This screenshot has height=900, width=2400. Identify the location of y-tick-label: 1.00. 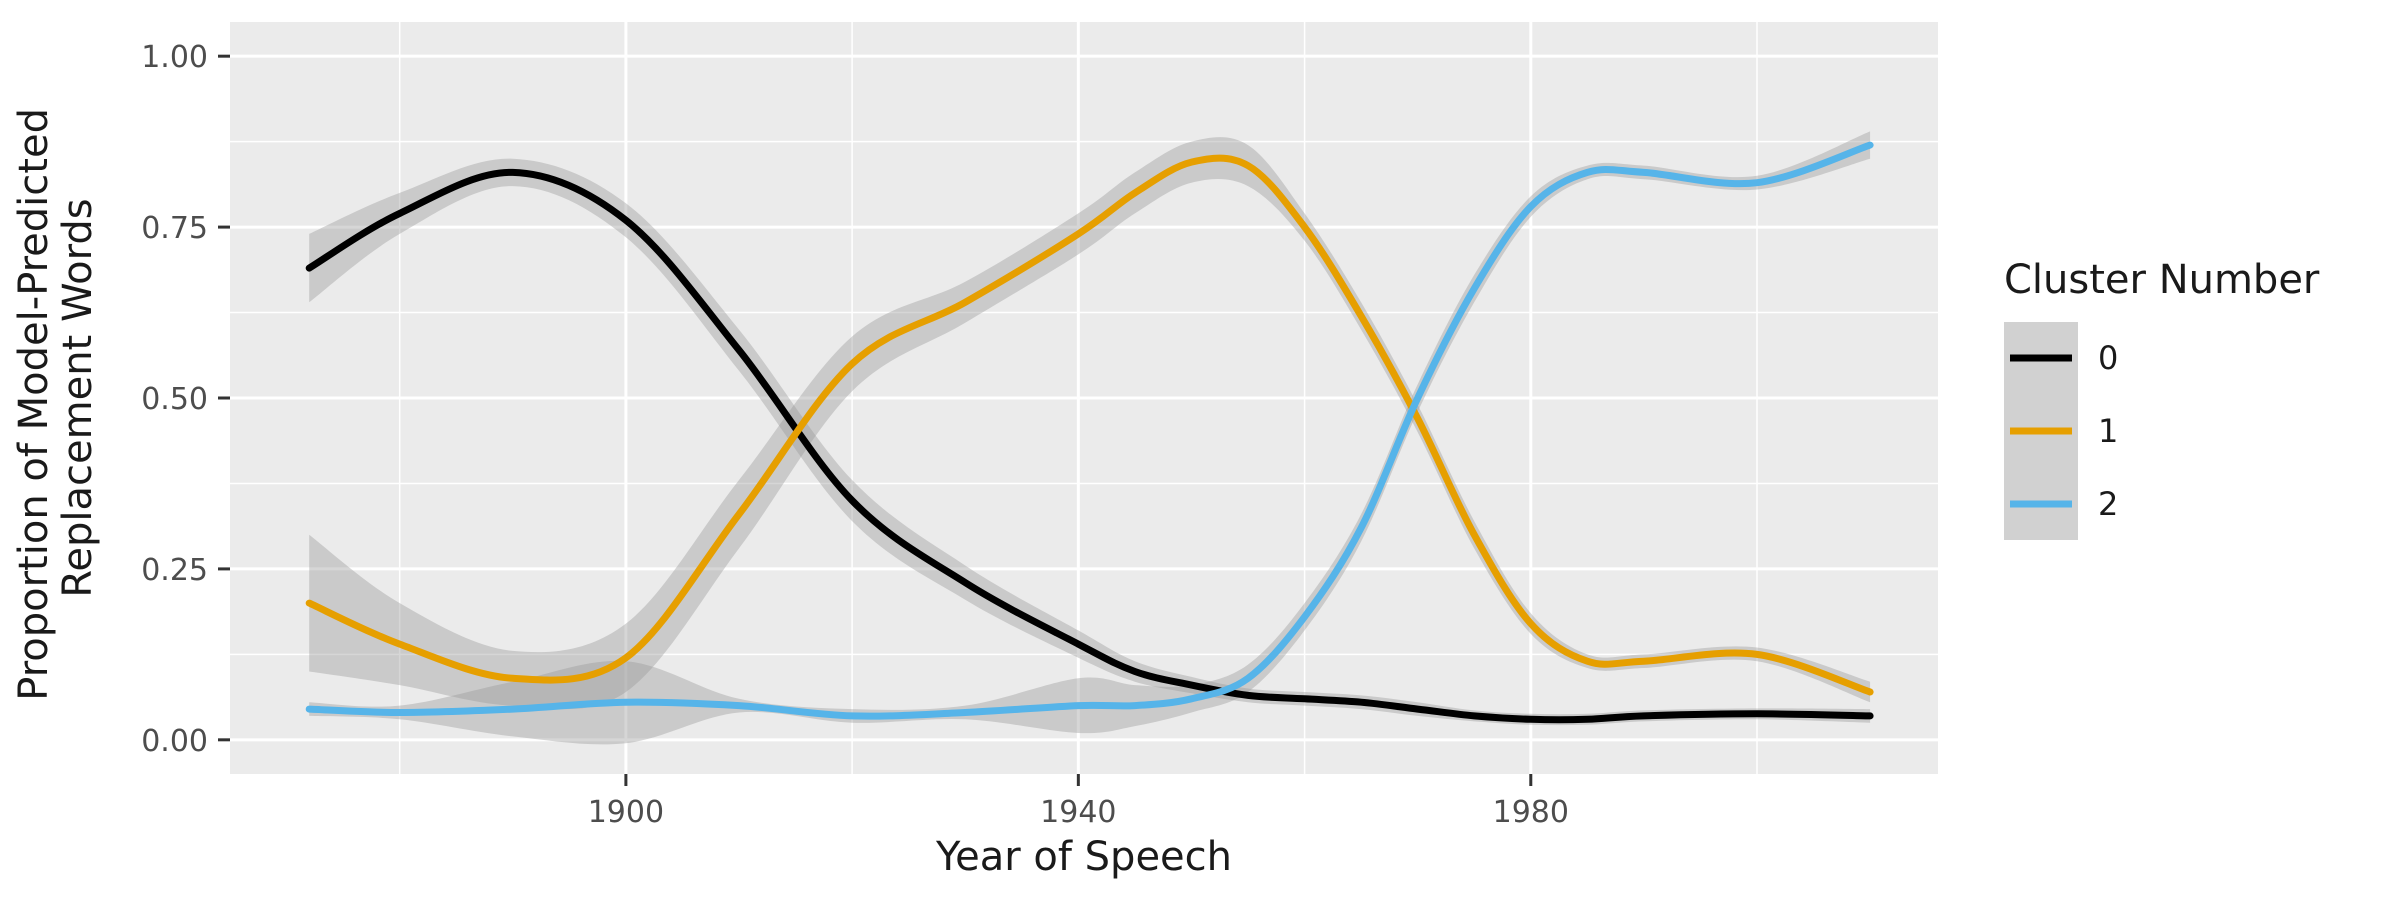
(174, 57).